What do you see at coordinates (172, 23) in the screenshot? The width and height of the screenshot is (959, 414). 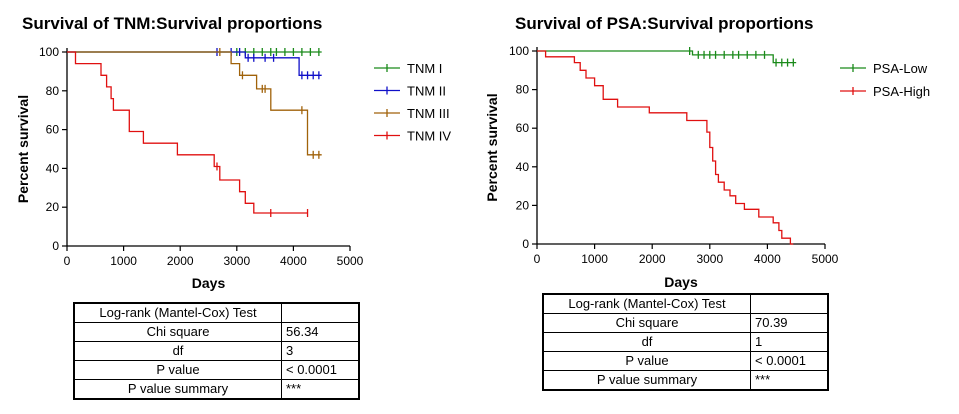 I see `chart-title: Survival of TNM:Survival proportions` at bounding box center [172, 23].